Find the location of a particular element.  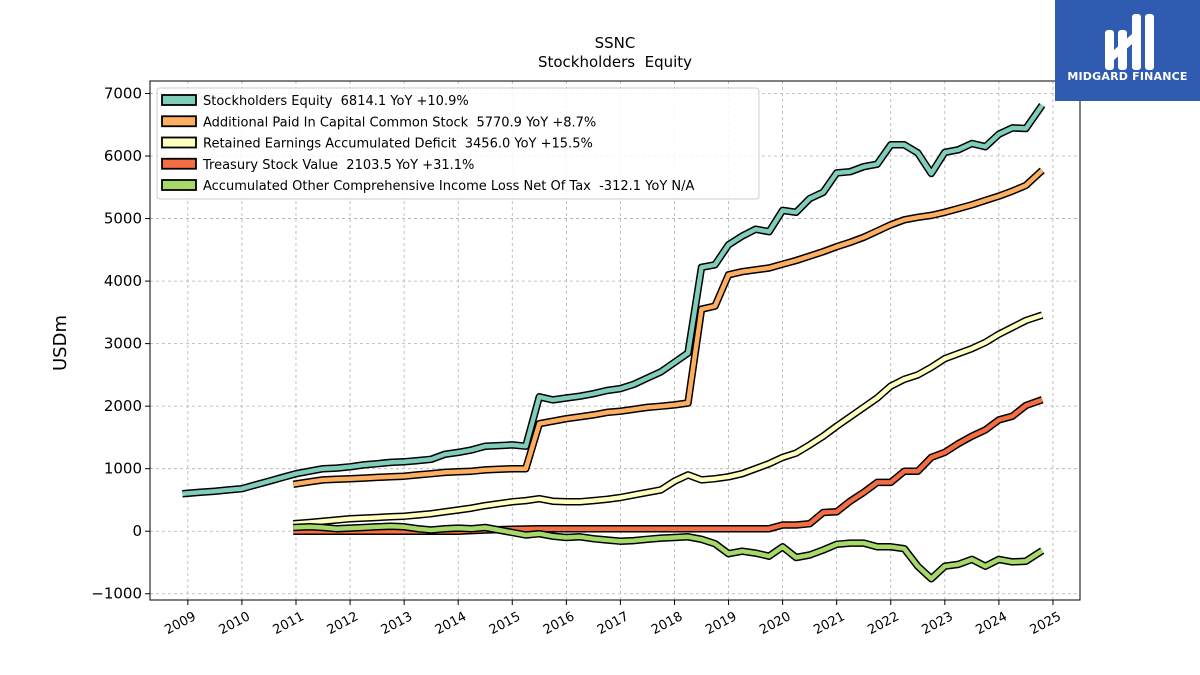

x-tick-label: 2018 is located at coordinates (667, 623).